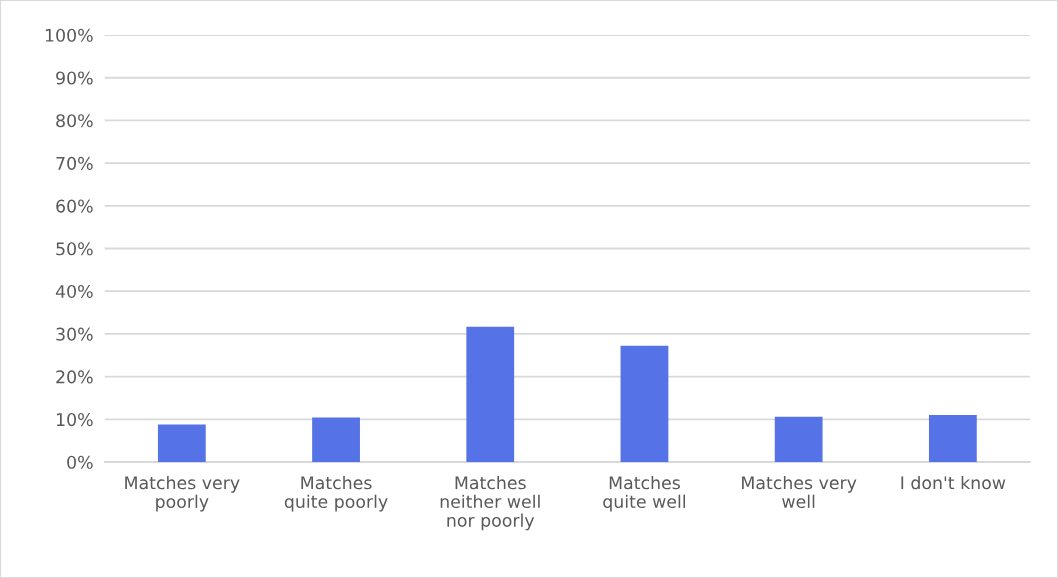 The width and height of the screenshot is (1058, 578). What do you see at coordinates (799, 492) in the screenshot?
I see `x-tick-label: Matches very well` at bounding box center [799, 492].